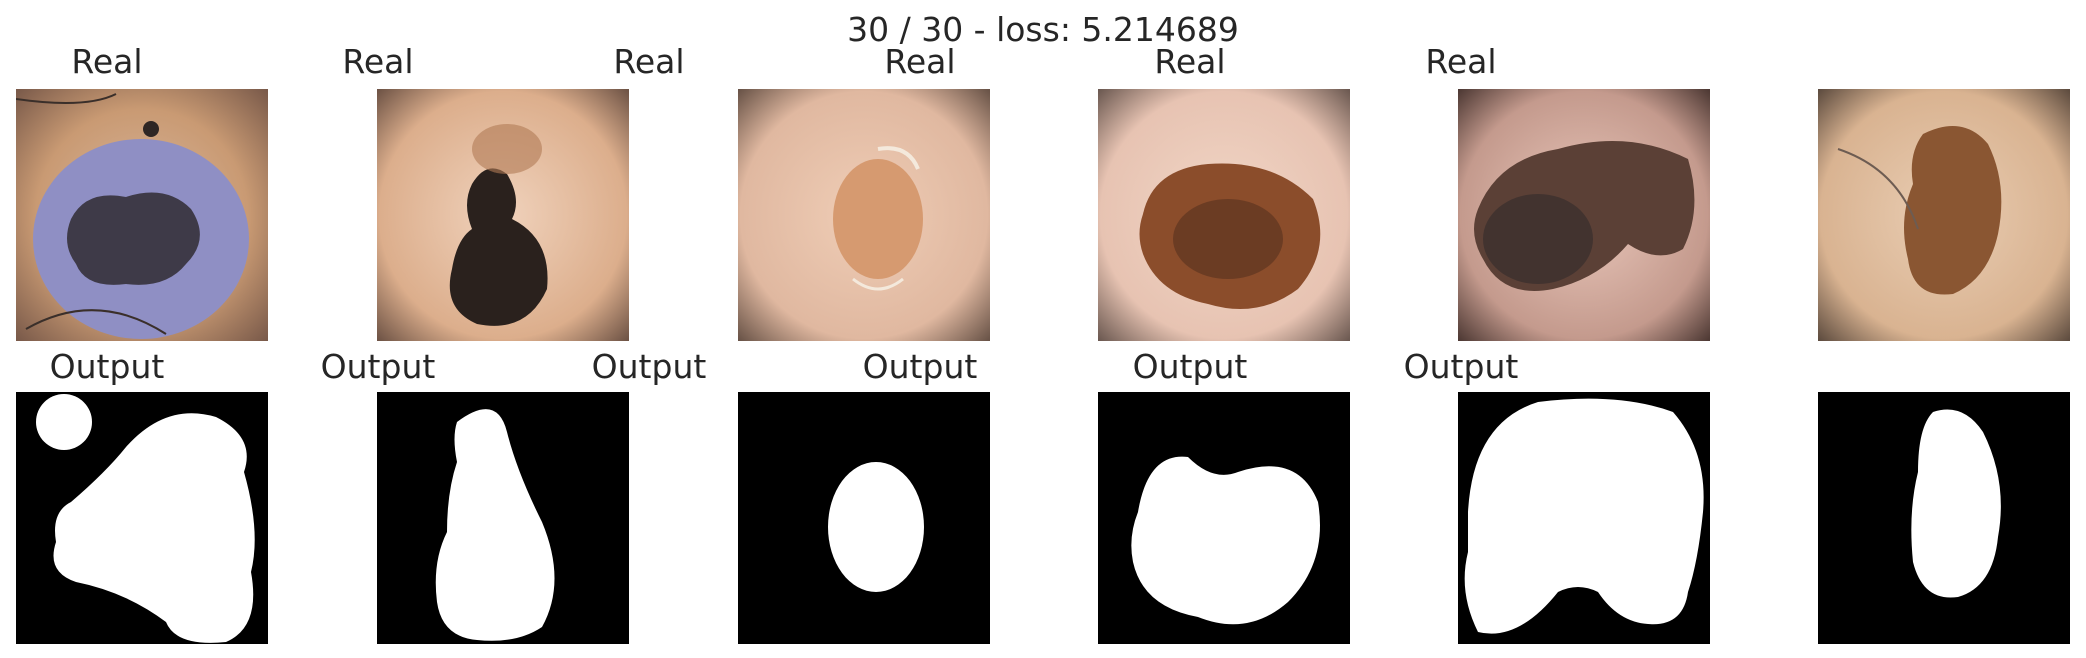  Describe the element at coordinates (920, 61) in the screenshot. I see `real-title-4: Real` at that location.